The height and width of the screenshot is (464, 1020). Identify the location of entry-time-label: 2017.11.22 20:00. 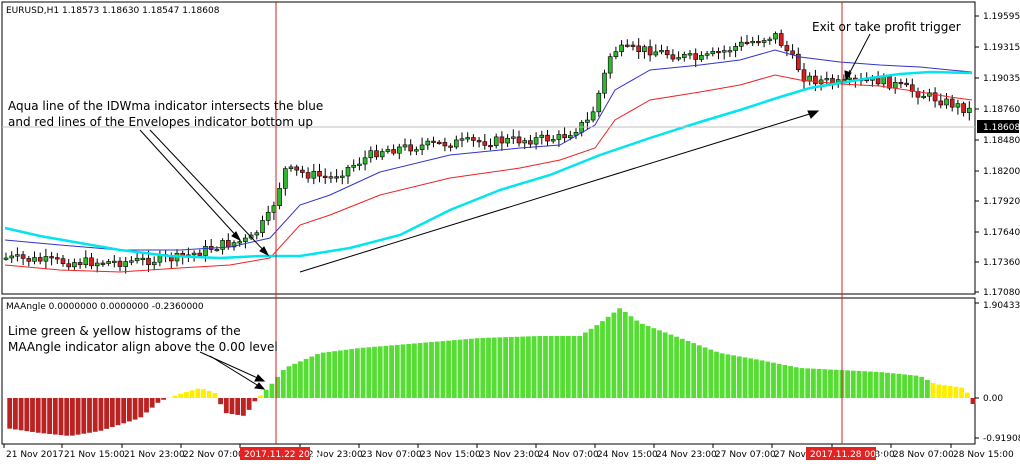
(284, 455).